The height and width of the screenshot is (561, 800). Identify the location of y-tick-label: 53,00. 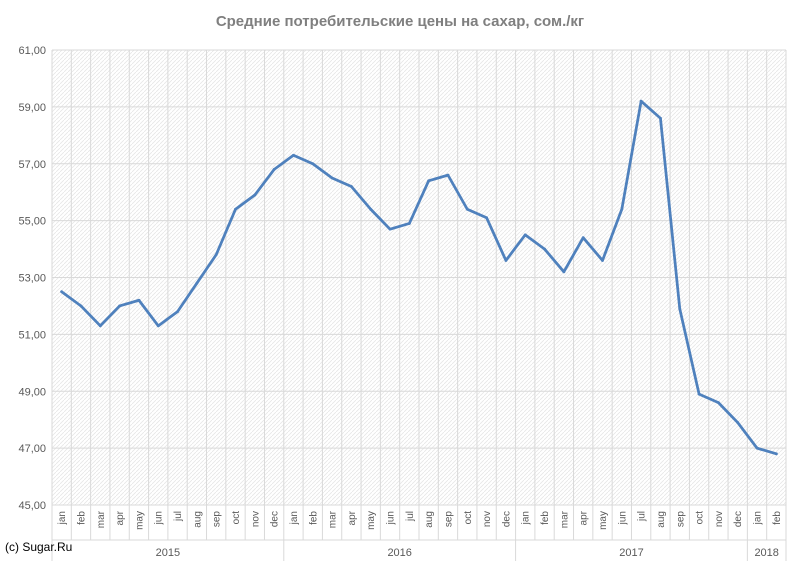
(32, 279).